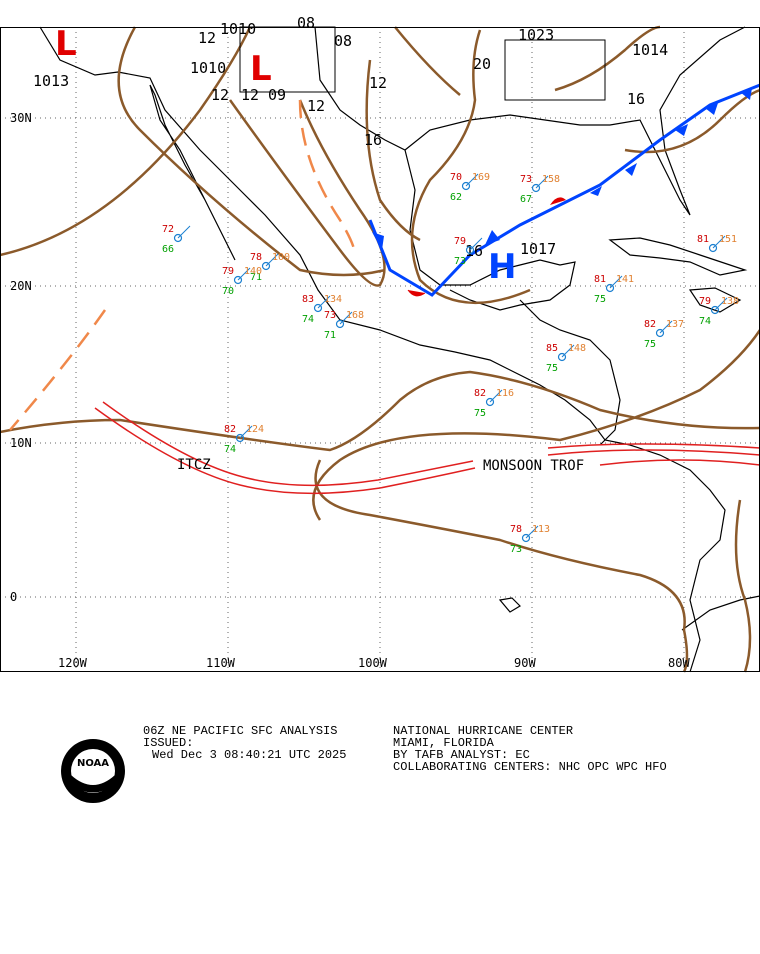 The image size is (760, 954). I want to click on lat-label: 0, so click(13, 597).